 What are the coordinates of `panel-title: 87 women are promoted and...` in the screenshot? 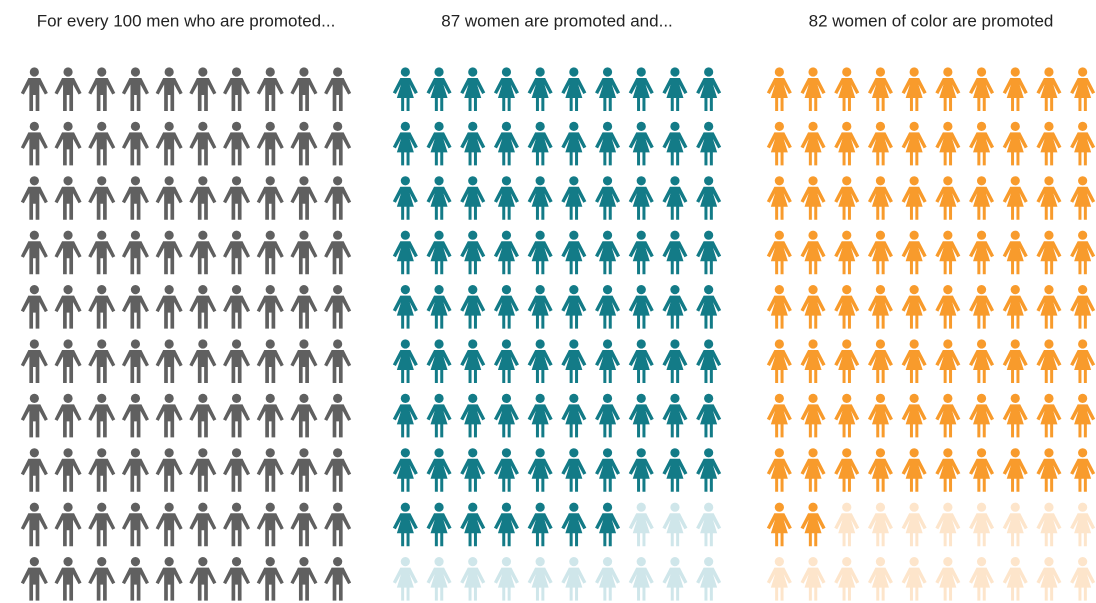 It's located at (557, 20).